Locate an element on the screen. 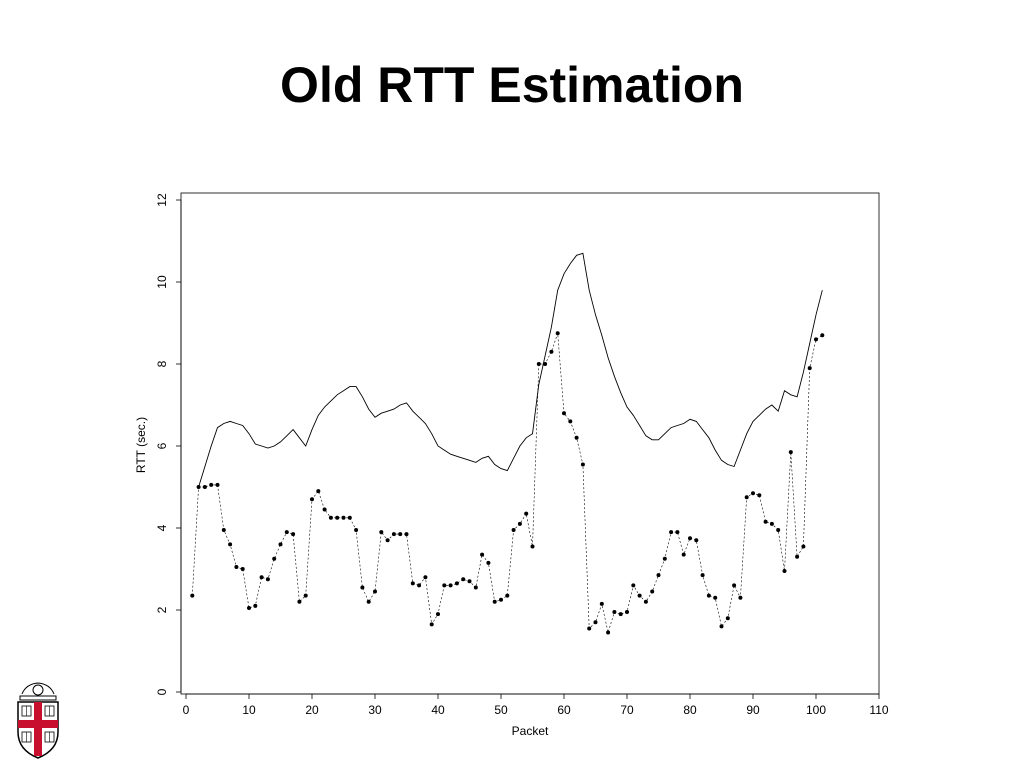 Image resolution: width=1024 pixels, height=768 pixels. y-tick-label: 10 is located at coordinates (162, 282).